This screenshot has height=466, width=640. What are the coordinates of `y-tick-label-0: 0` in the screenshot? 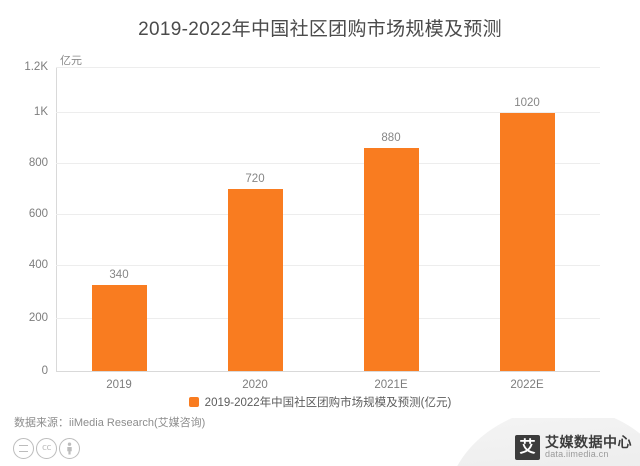 It's located at (44, 371).